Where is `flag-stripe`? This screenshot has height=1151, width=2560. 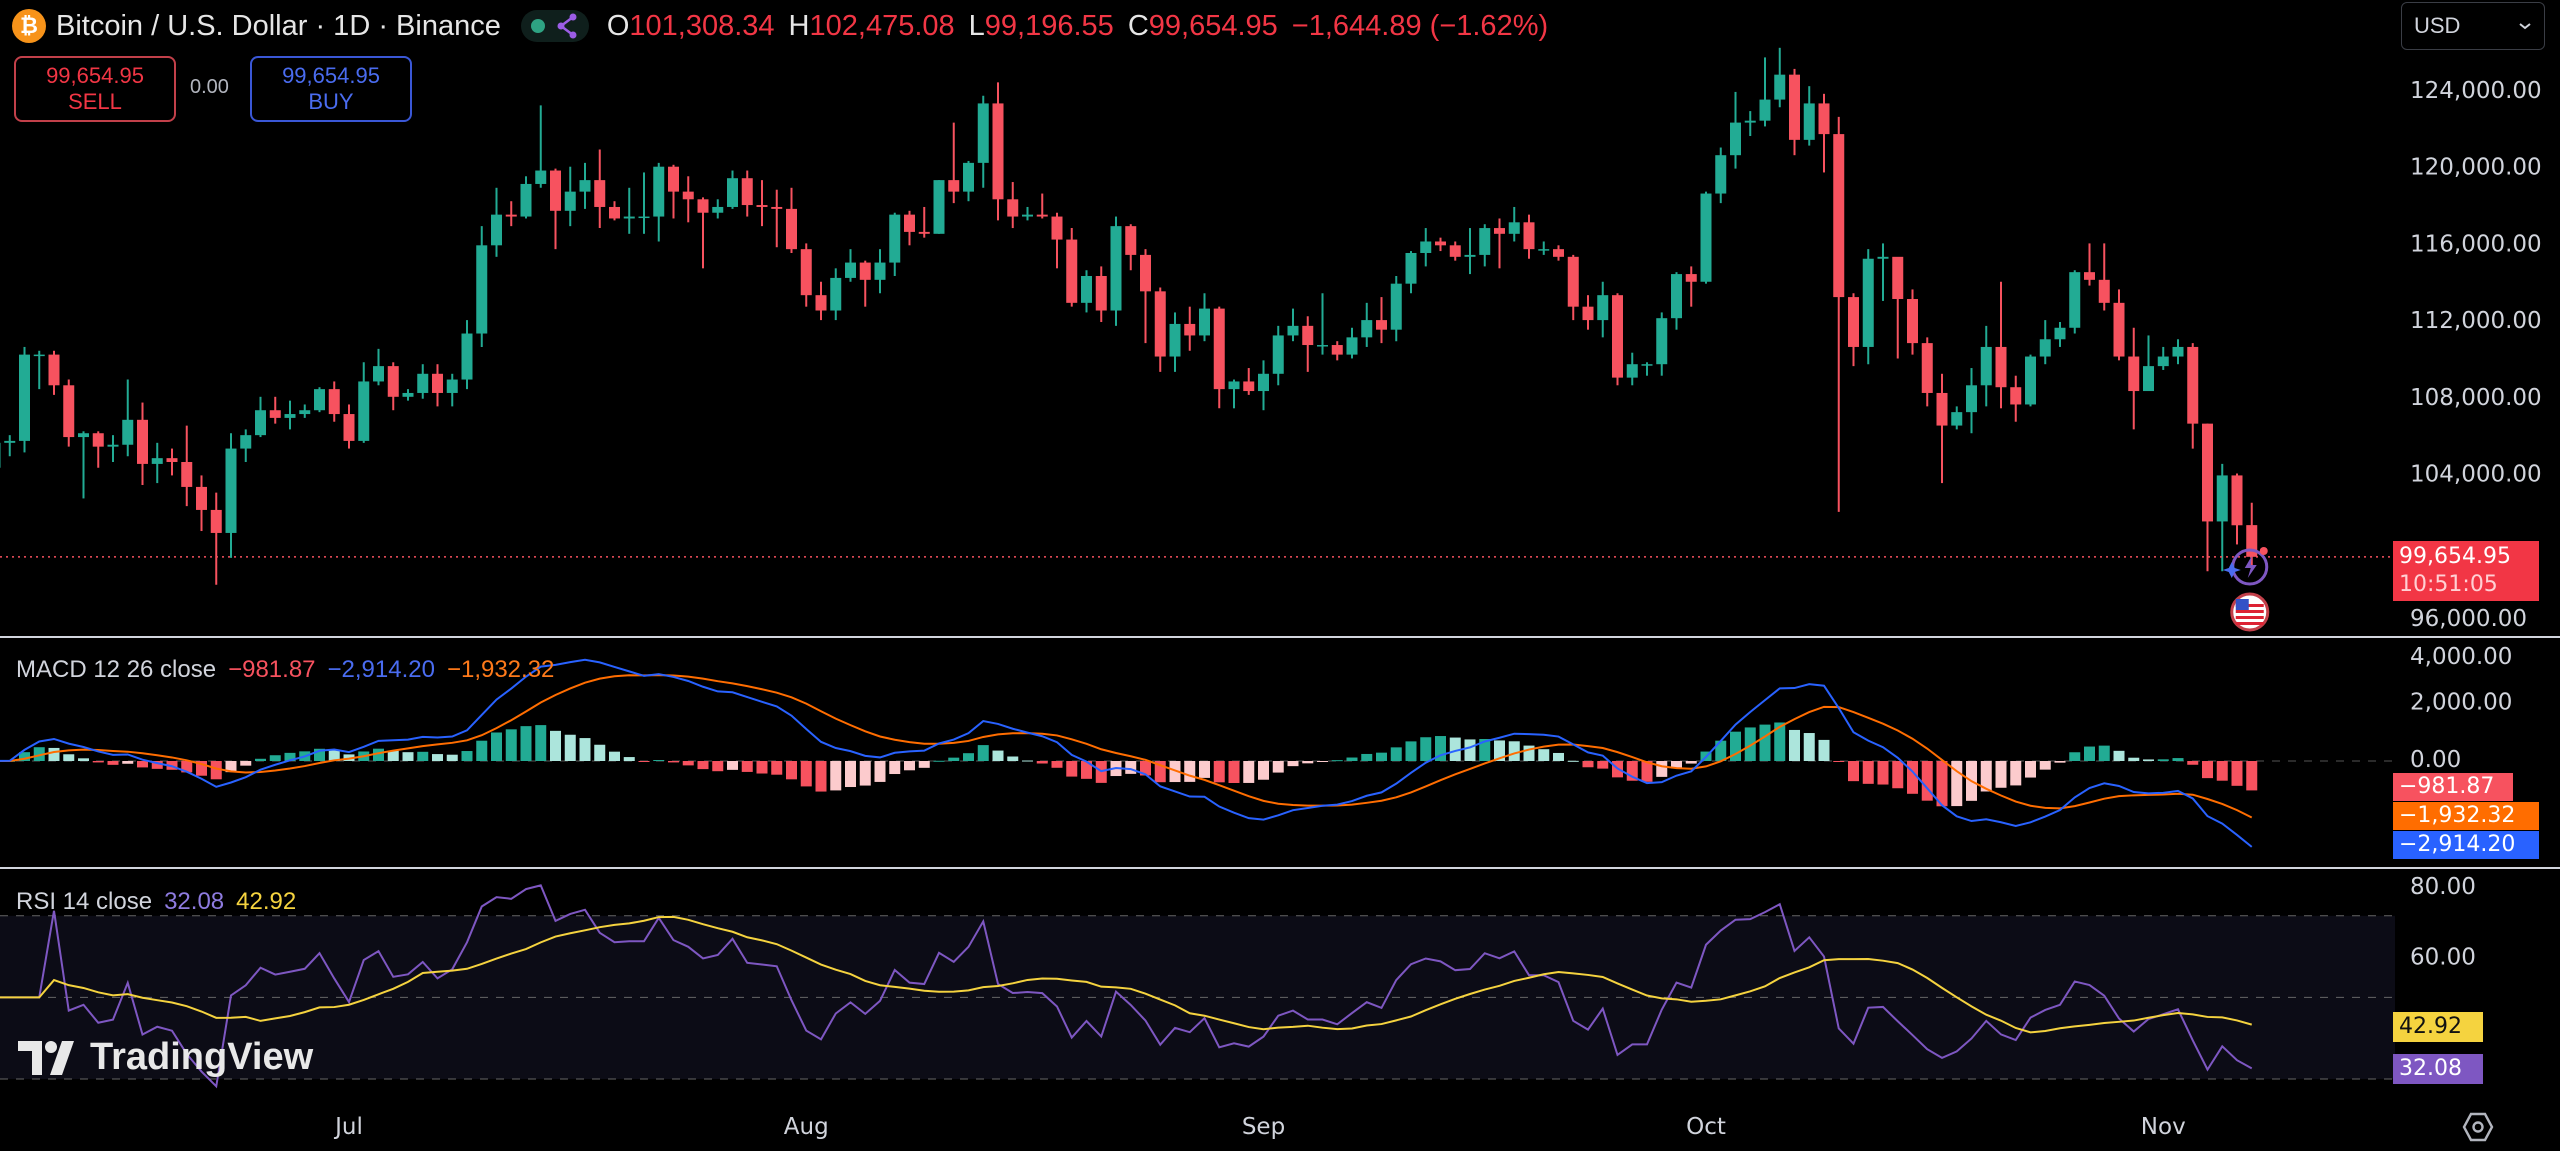
flag-stripe is located at coordinates (2249, 623).